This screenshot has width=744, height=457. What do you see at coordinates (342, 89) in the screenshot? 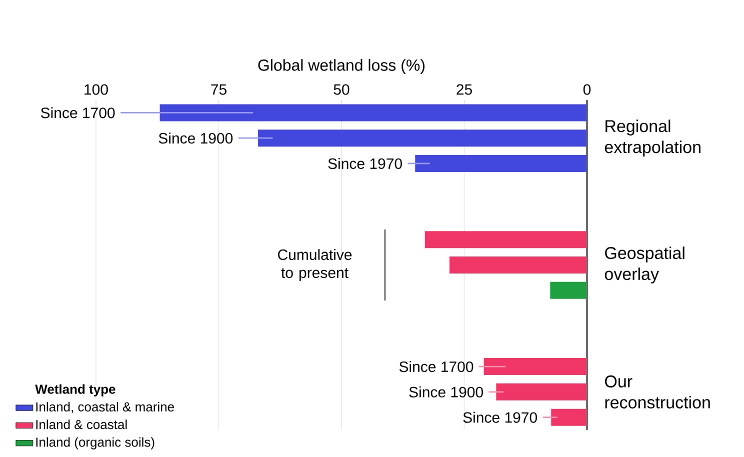
I see `x-tick-label: 50` at bounding box center [342, 89].